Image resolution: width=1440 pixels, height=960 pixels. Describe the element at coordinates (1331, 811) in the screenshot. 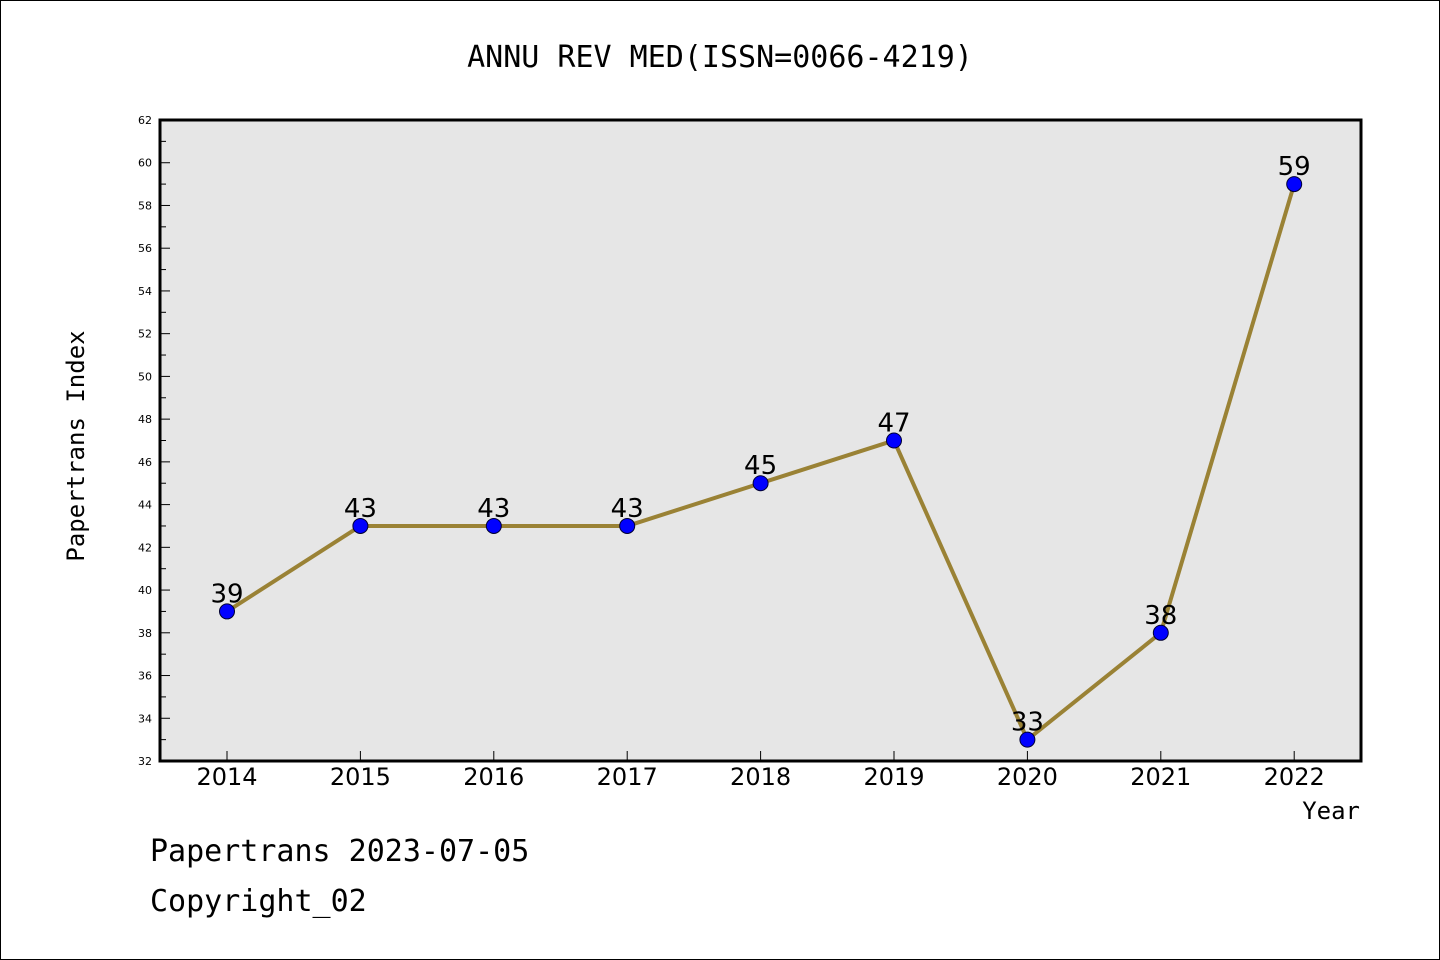

I see `x-axis-label: Year` at that location.